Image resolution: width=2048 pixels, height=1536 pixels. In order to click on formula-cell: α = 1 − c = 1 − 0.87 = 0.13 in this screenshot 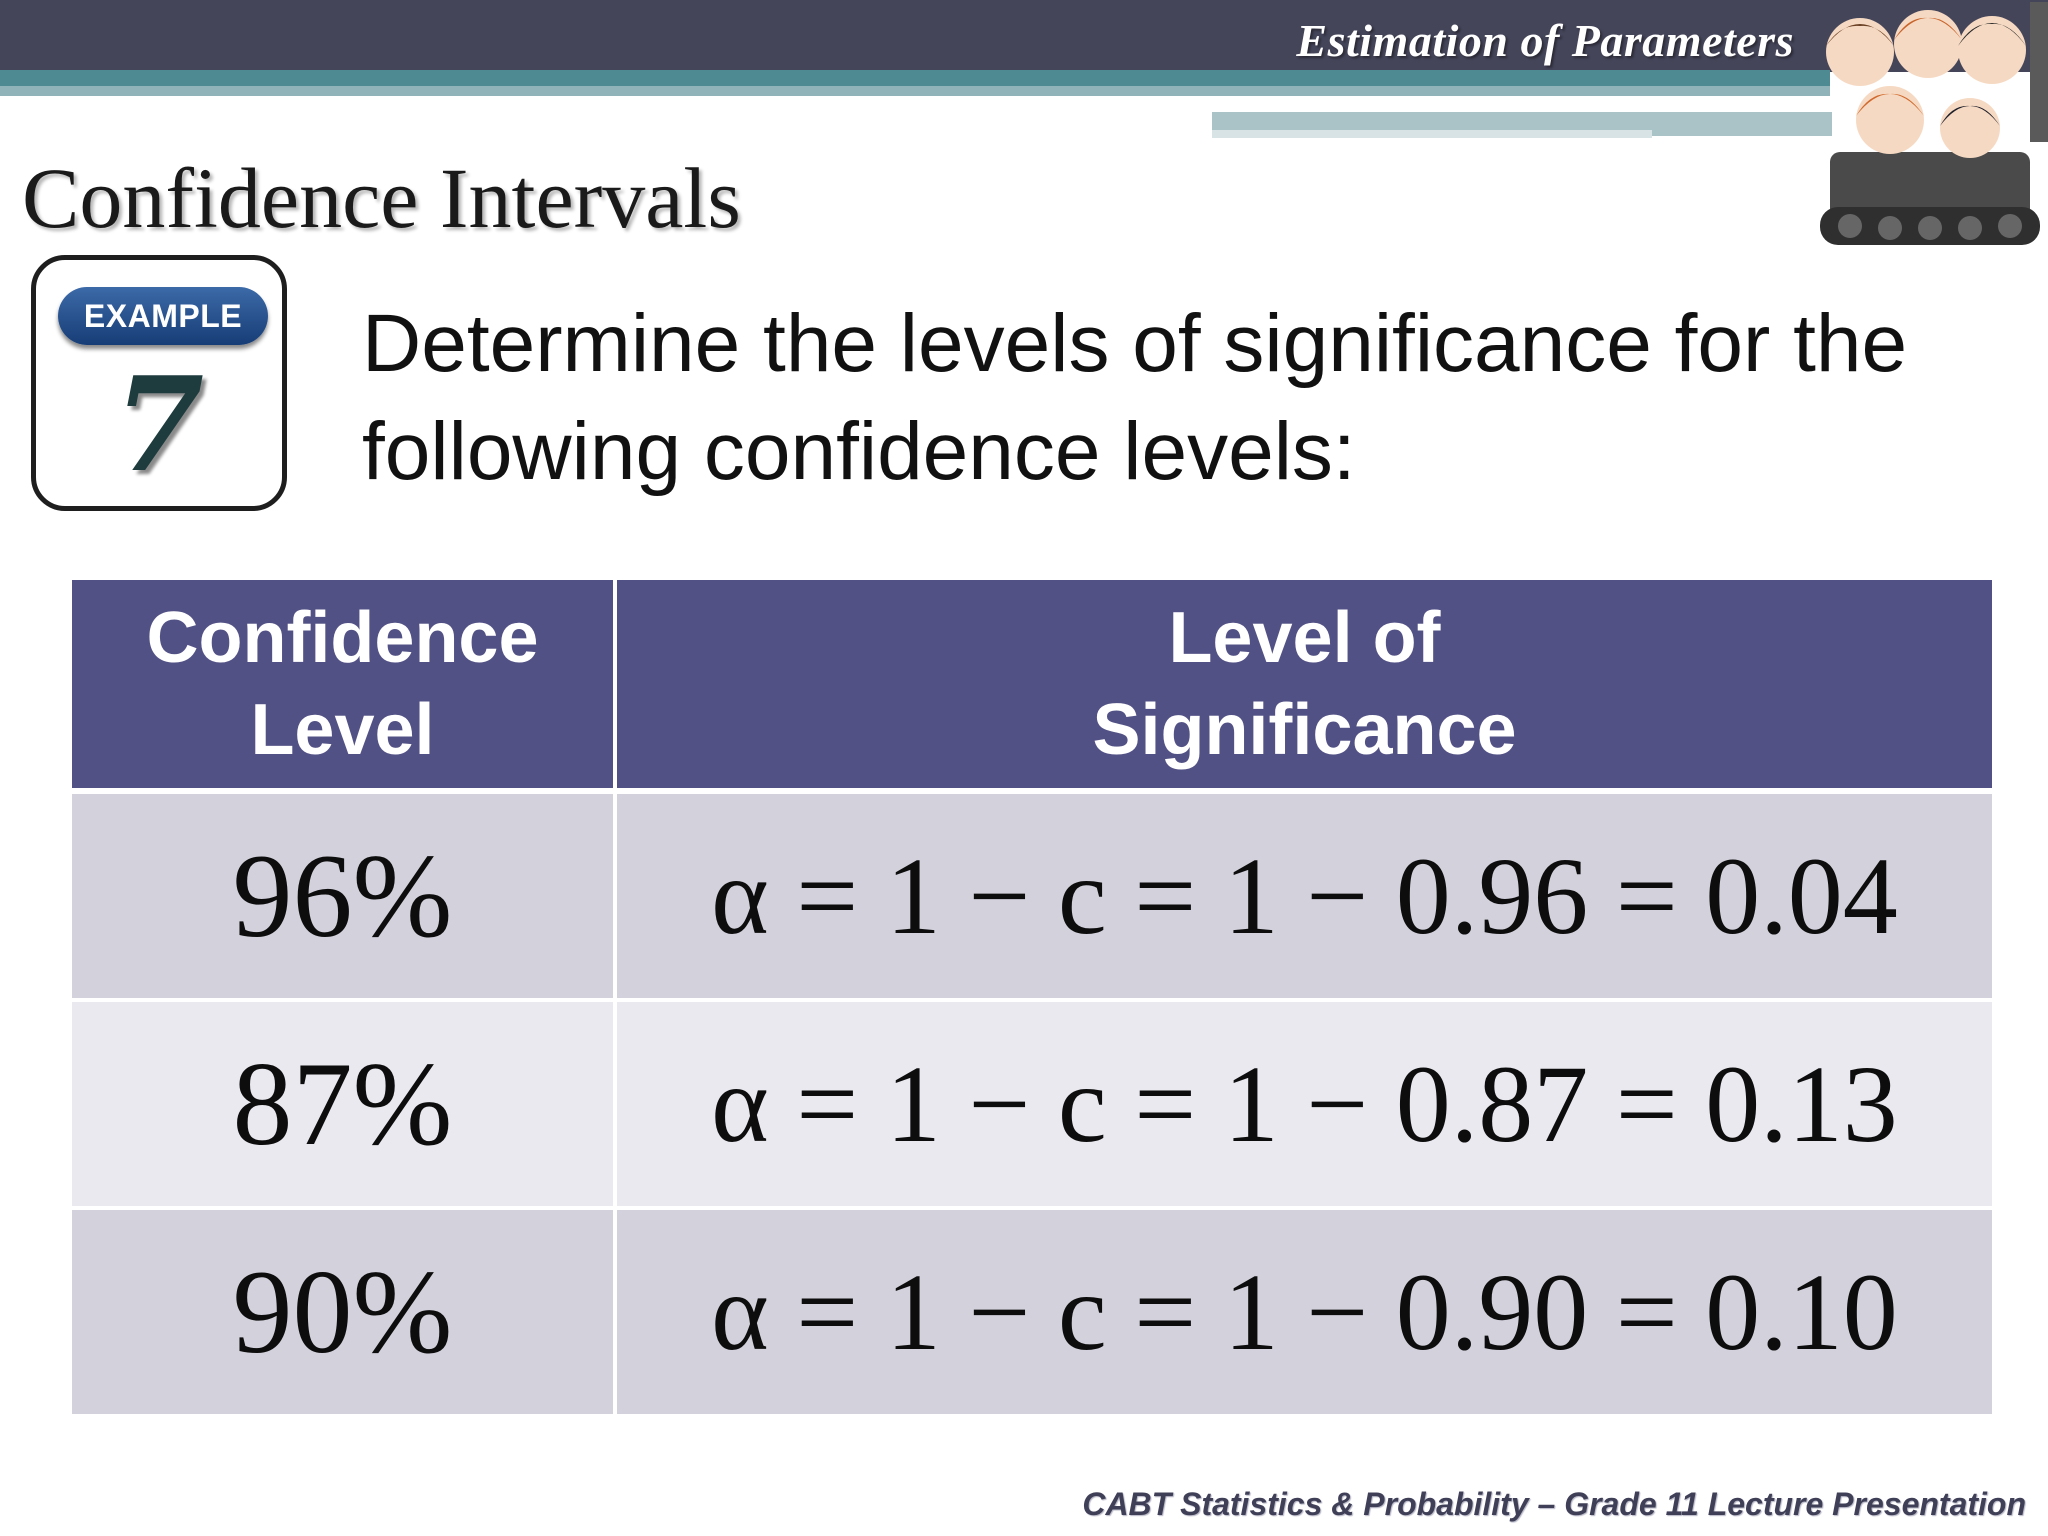, I will do `click(1304, 1104)`.